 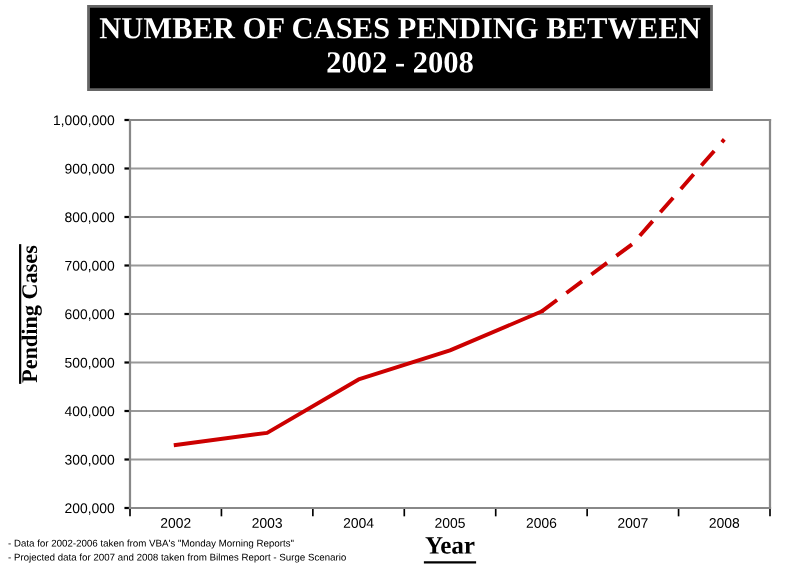 I want to click on x-axis-title: Year, so click(x=450, y=545).